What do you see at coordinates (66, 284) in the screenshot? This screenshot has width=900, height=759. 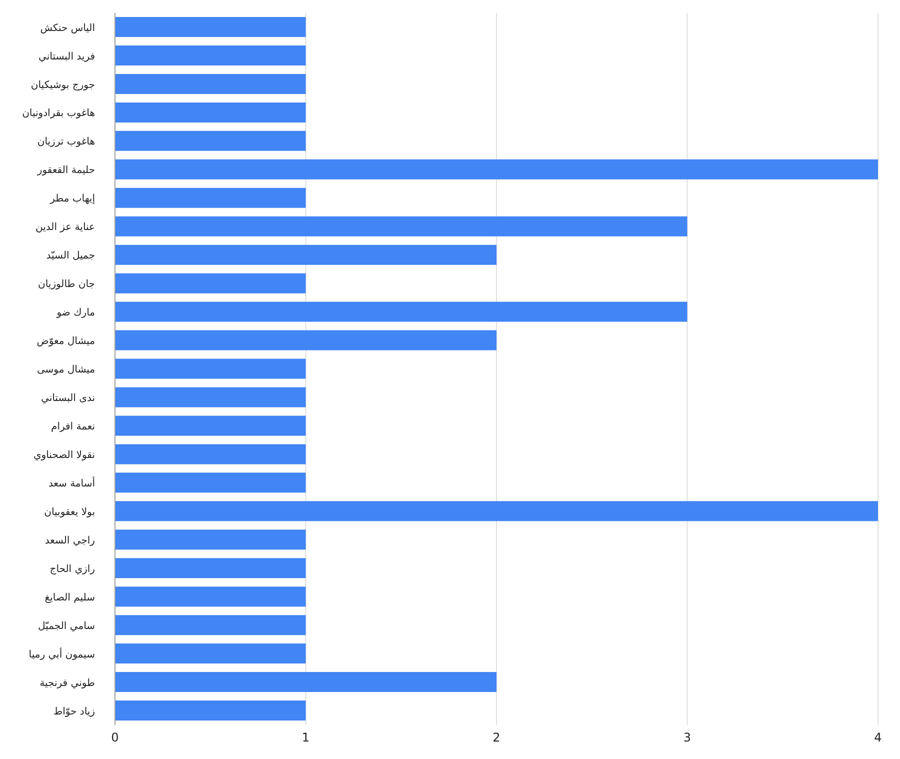 I see `y-tick-label: جان طالوزيان` at bounding box center [66, 284].